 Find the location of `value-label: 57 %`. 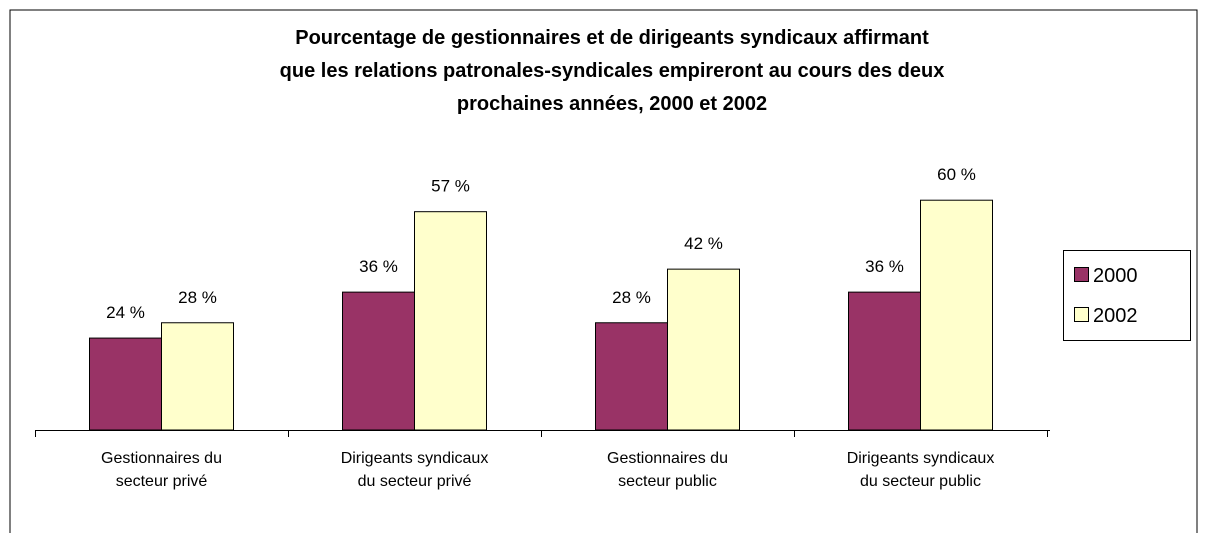

value-label: 57 % is located at coordinates (450, 186).